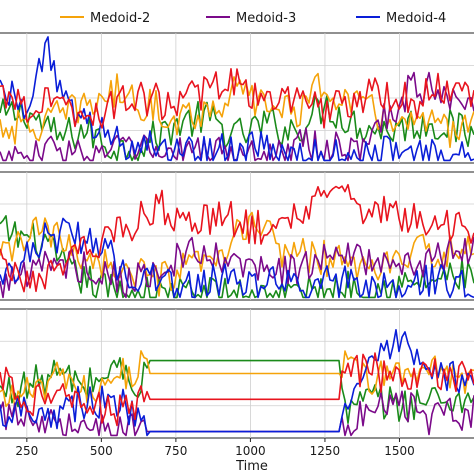  I want to click on x-tick-label: 1500, so click(399, 451).